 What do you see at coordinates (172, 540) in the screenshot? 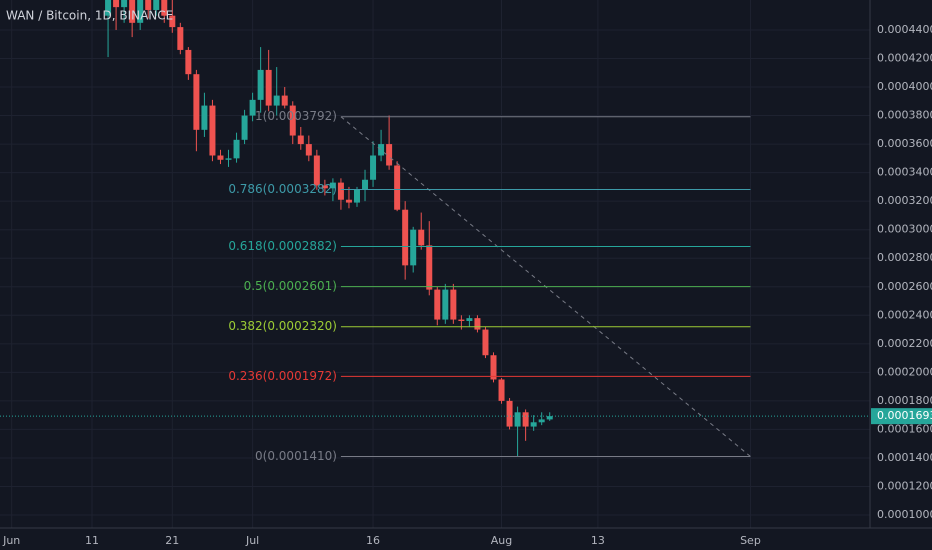
I see `x-tick-label: 21` at bounding box center [172, 540].